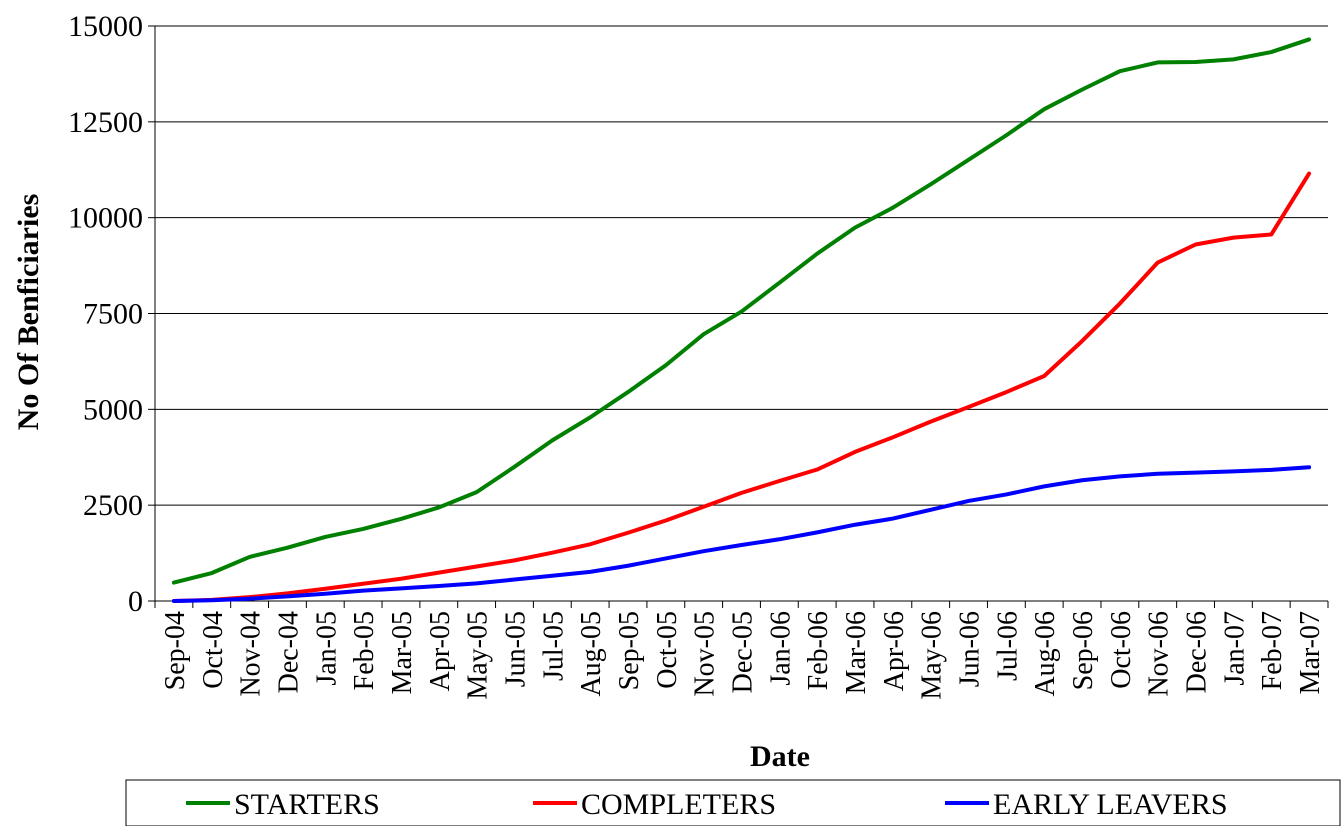  What do you see at coordinates (1121, 650) in the screenshot?
I see `x-tick-label: Oct-06` at bounding box center [1121, 650].